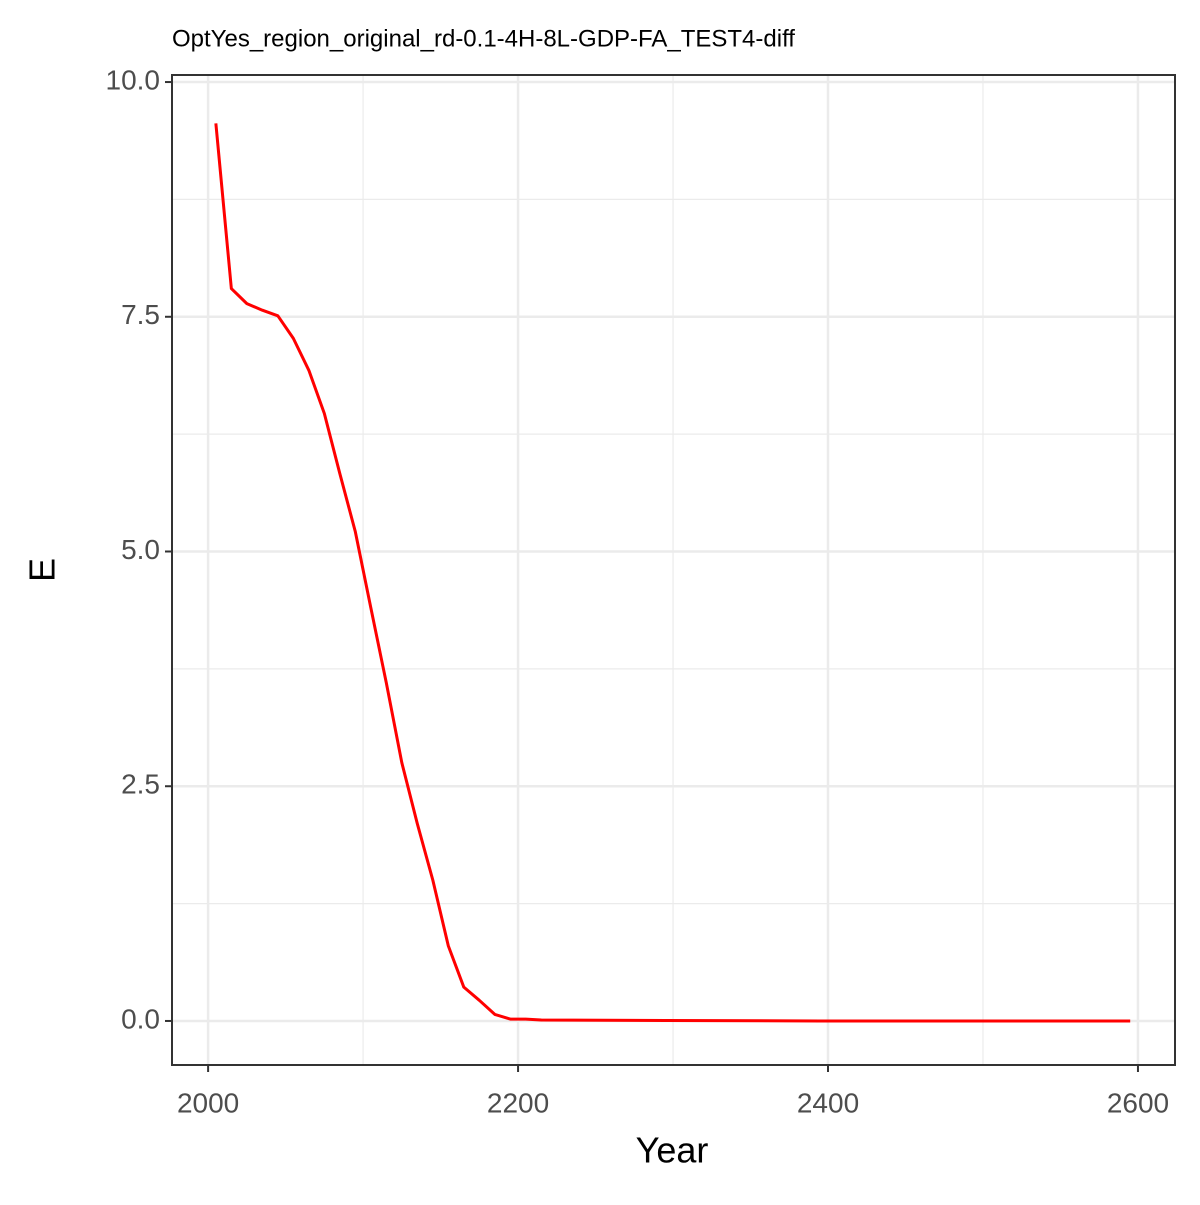  What do you see at coordinates (672, 1150) in the screenshot?
I see `x-axis-title: Year` at bounding box center [672, 1150].